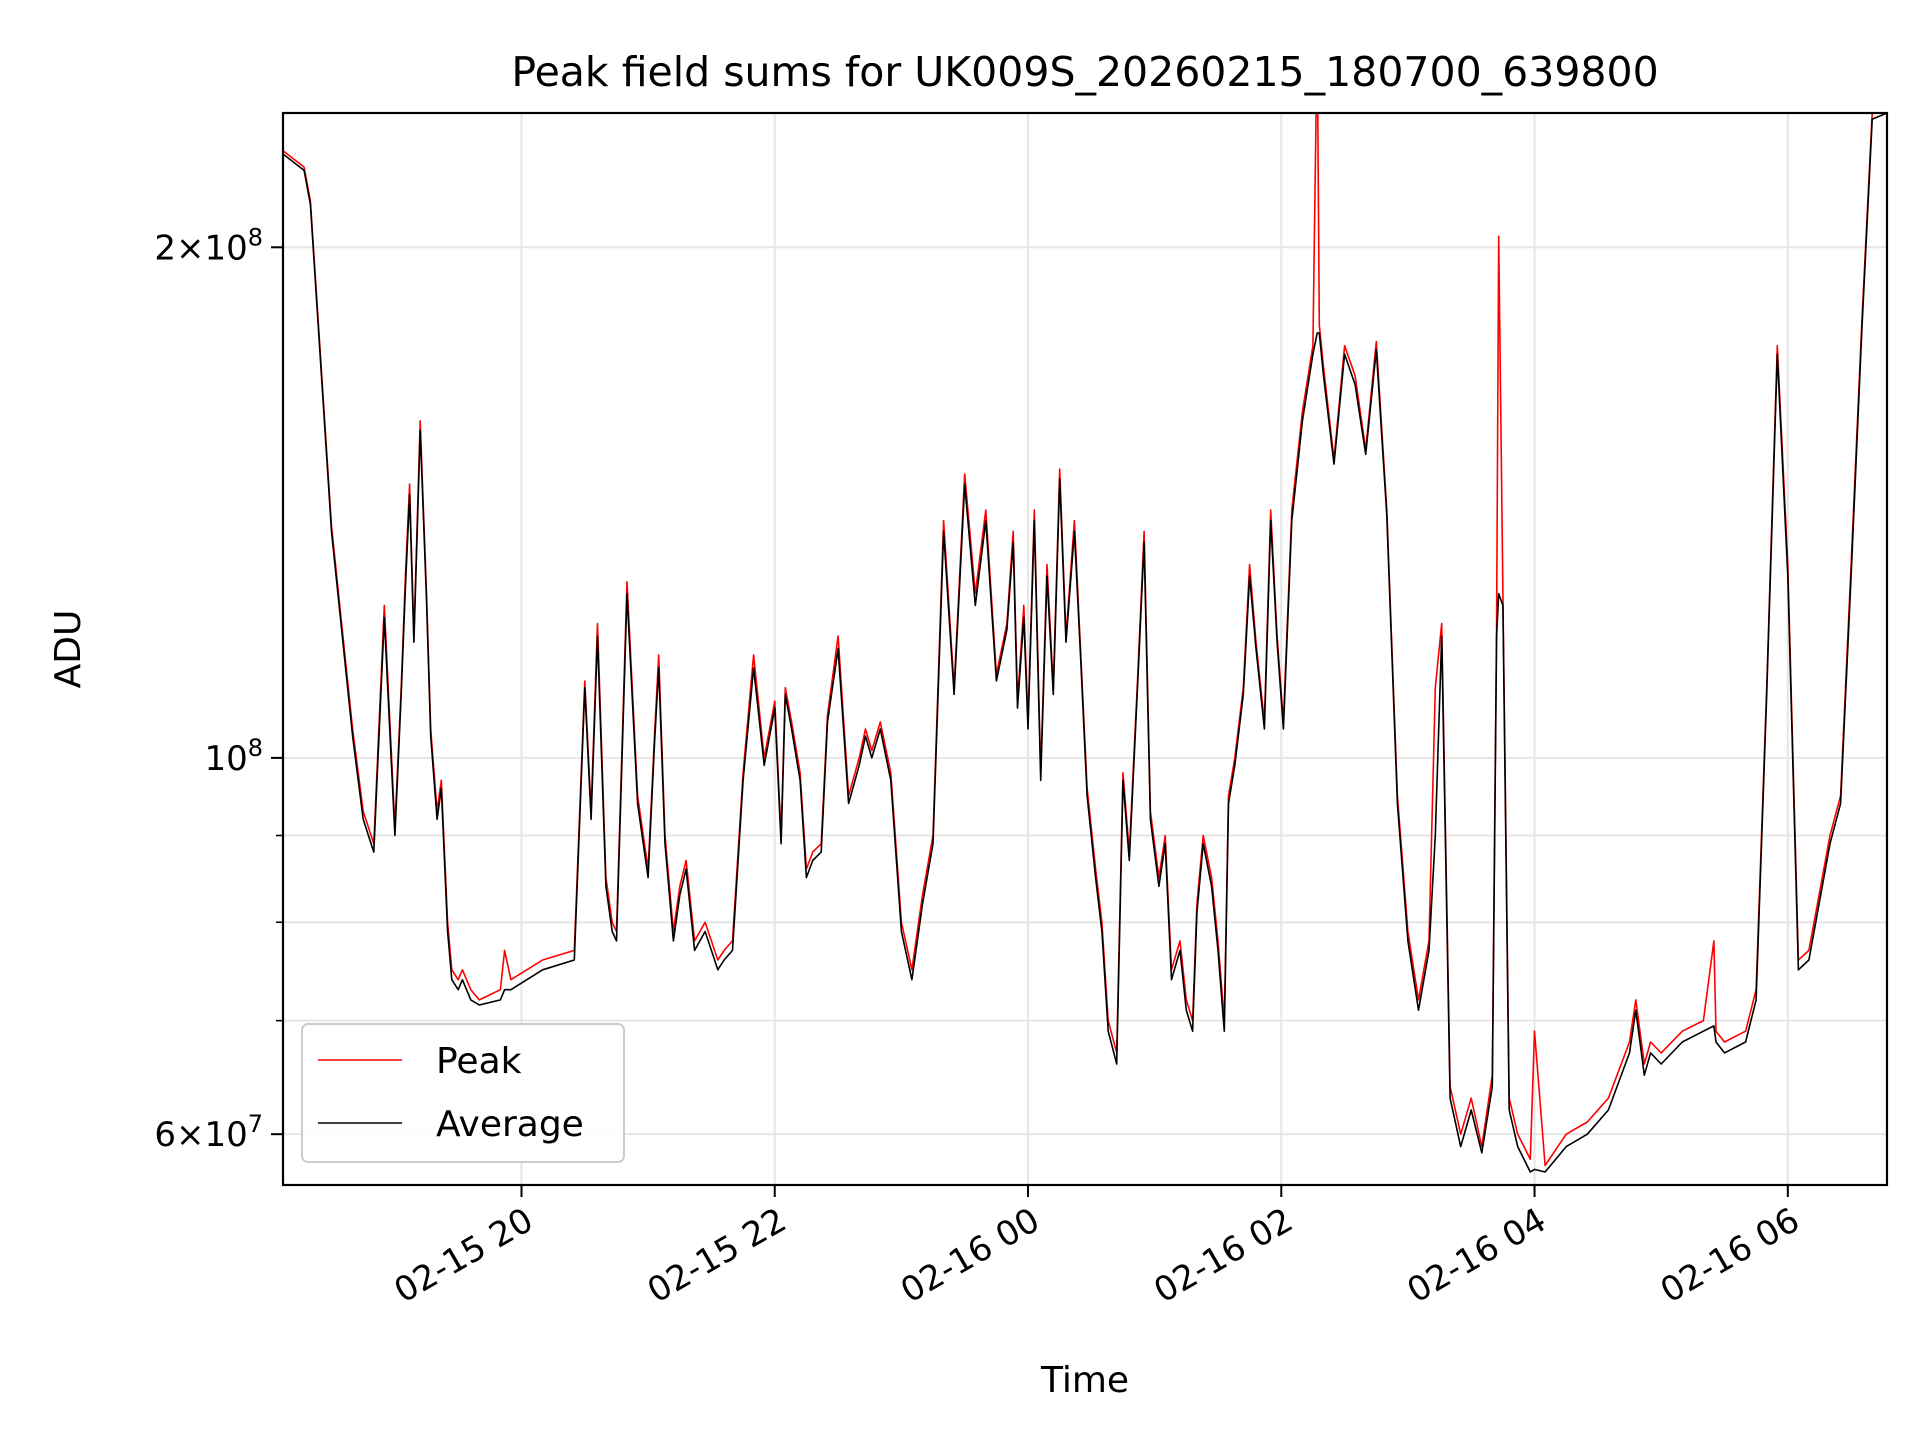 The height and width of the screenshot is (1445, 1920). Describe the element at coordinates (717, 1255) in the screenshot. I see `x-tick-label: 02-15 22` at that location.